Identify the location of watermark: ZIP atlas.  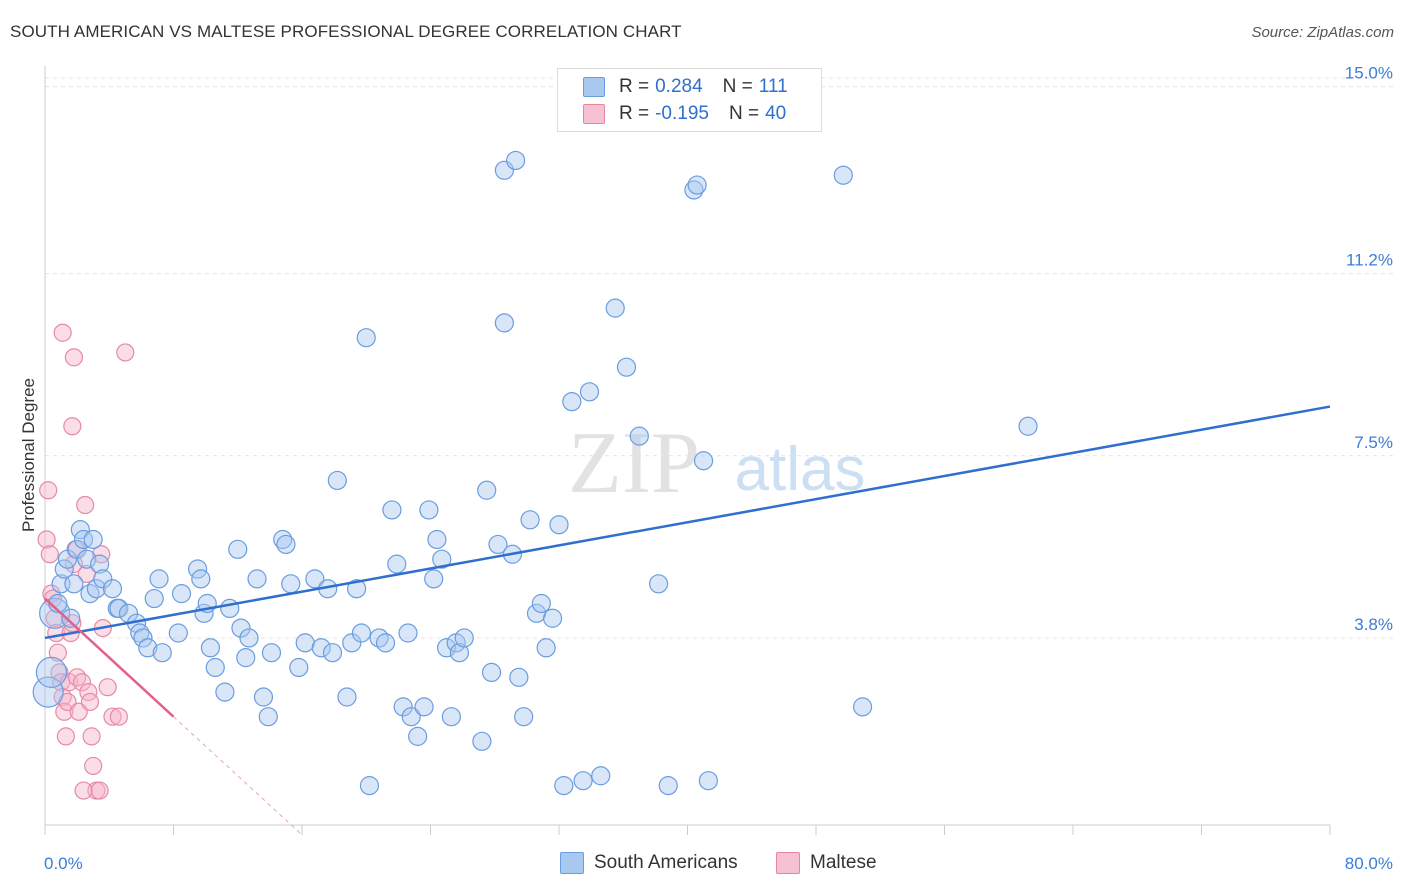
(716, 463).